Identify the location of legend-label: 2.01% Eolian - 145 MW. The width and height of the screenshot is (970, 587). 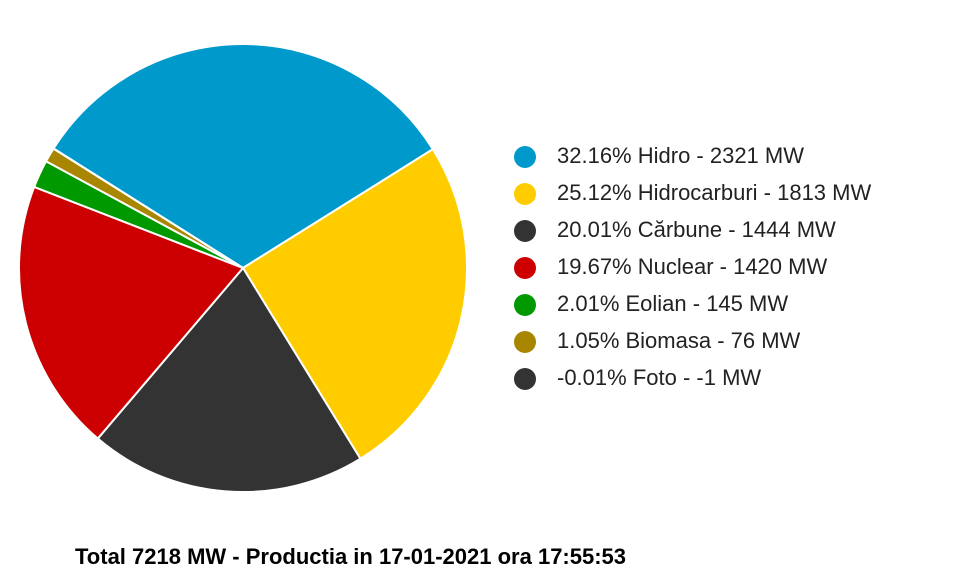
(672, 303).